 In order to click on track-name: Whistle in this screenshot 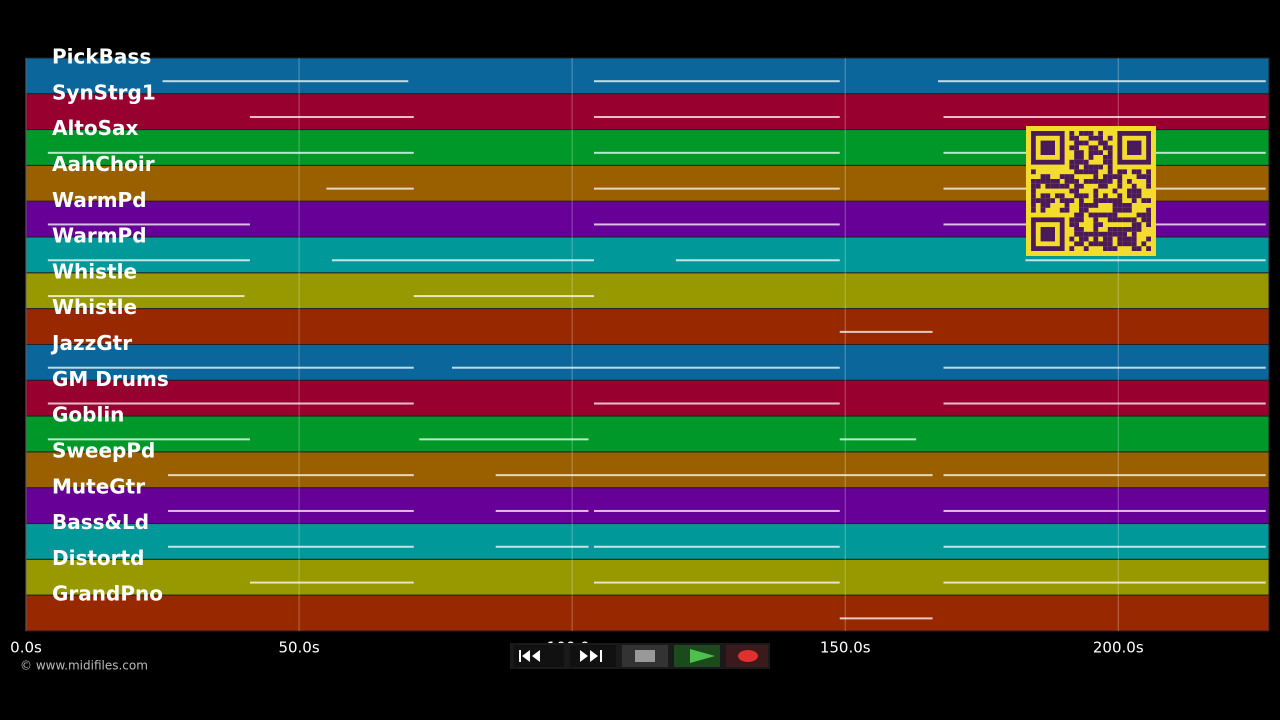, I will do `click(94, 271)`.